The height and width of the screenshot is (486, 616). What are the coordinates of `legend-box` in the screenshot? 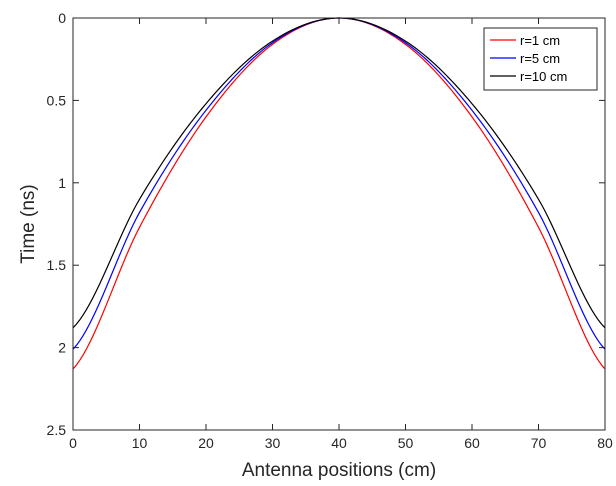 It's located at (540, 59).